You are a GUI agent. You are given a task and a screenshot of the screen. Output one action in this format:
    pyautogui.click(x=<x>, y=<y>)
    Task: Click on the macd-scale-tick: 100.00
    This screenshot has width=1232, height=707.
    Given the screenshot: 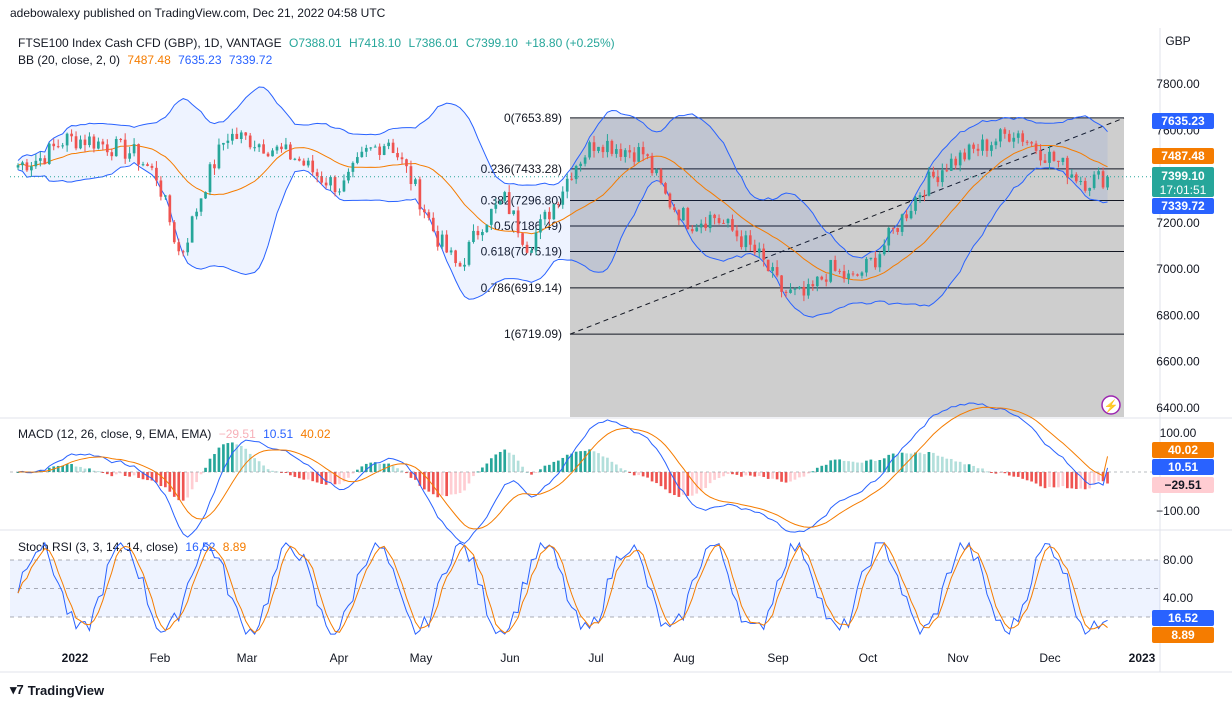 What is the action you would take?
    pyautogui.click(x=1178, y=433)
    